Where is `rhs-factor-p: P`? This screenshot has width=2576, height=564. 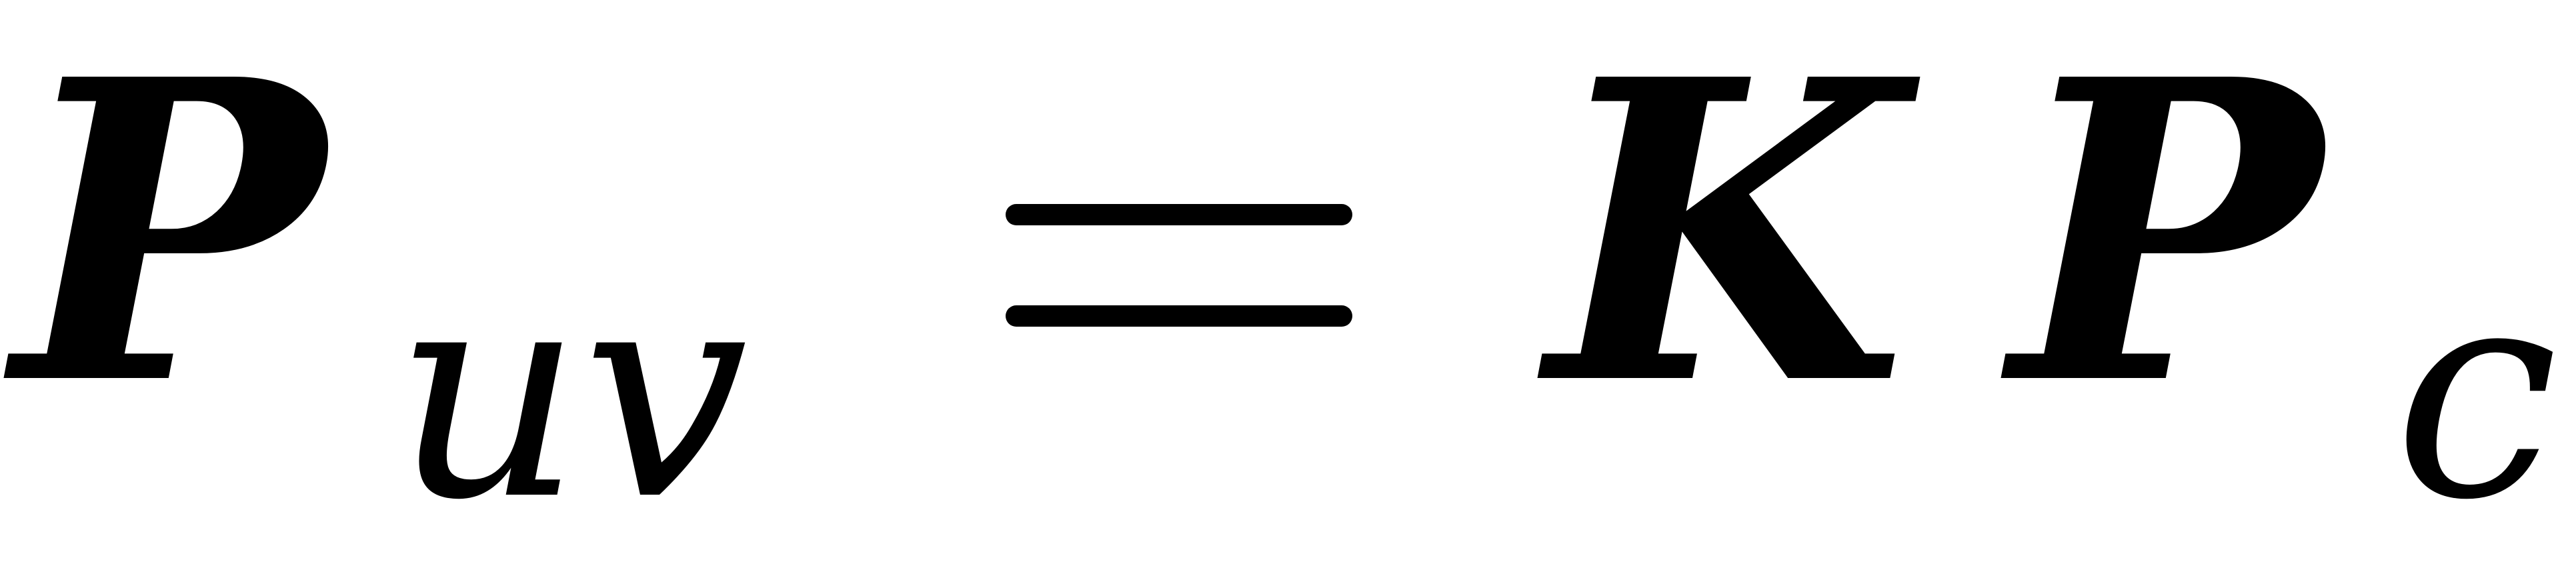 rhs-factor-p: P is located at coordinates (2166, 238).